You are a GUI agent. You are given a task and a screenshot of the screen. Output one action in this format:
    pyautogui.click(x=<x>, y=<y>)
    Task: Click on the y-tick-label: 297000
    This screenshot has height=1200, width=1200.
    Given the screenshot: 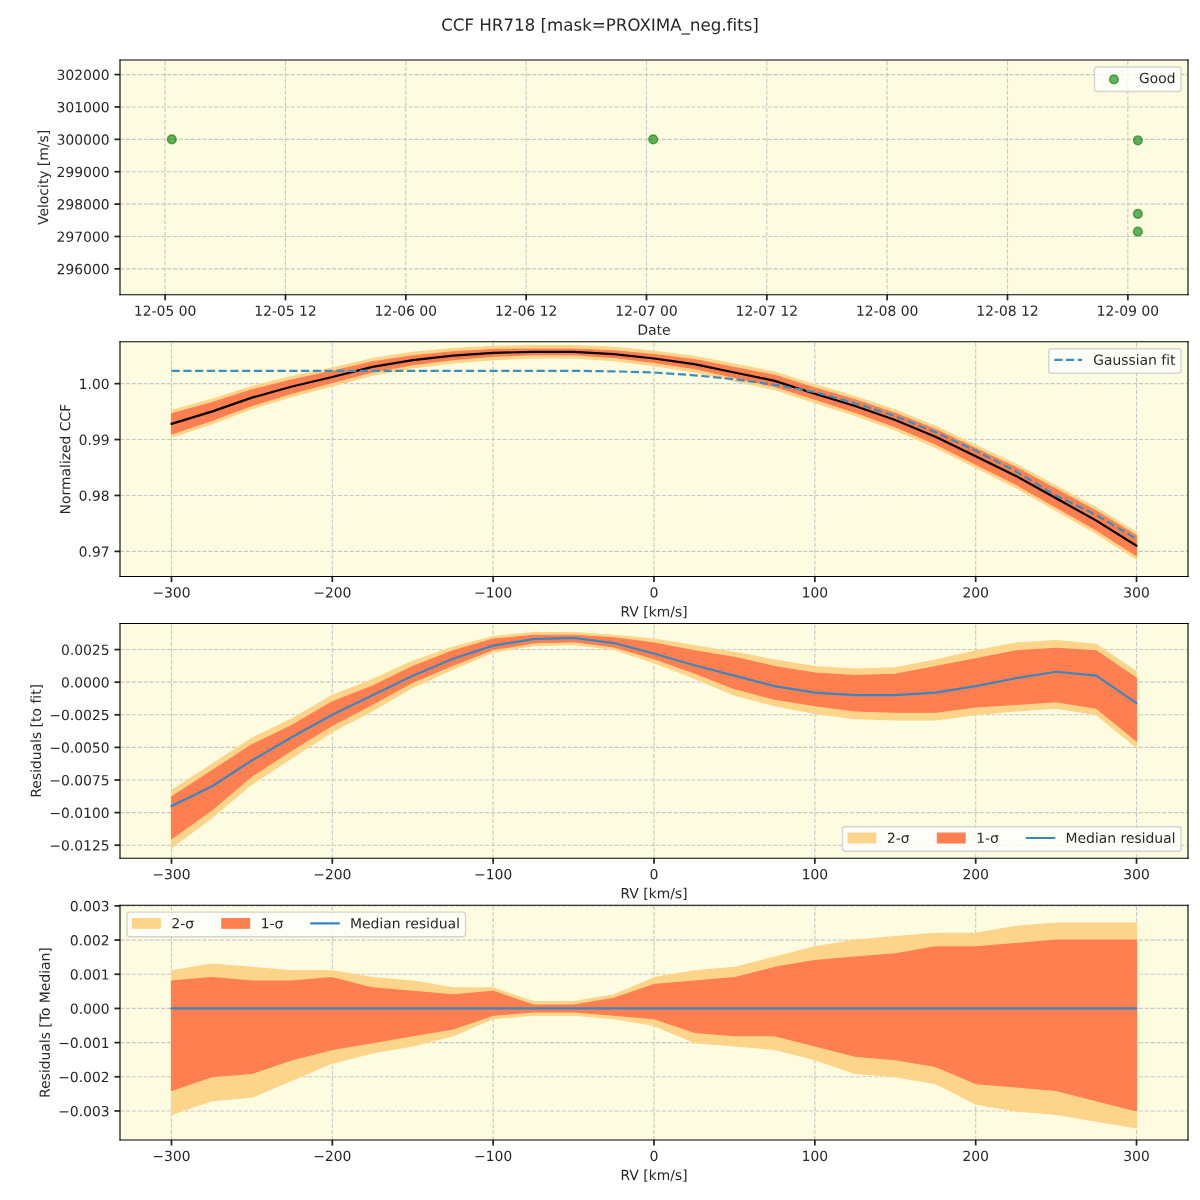 What is the action you would take?
    pyautogui.click(x=83, y=236)
    